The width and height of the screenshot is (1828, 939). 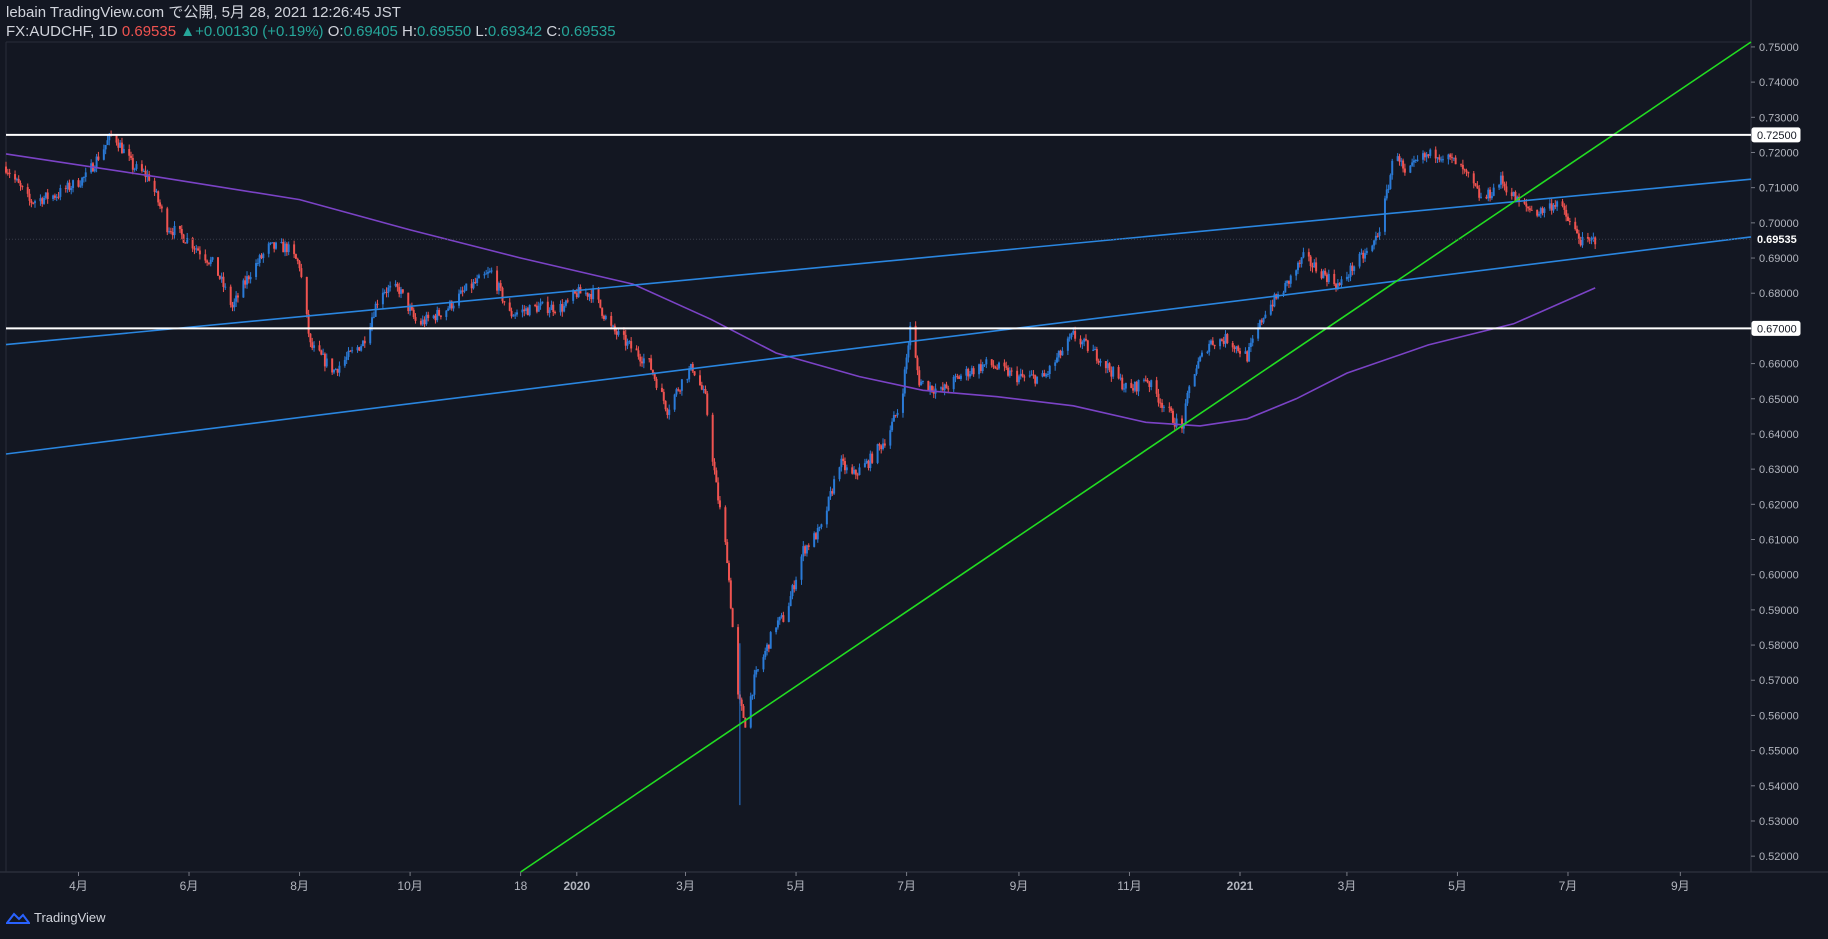 What do you see at coordinates (796, 886) in the screenshot?
I see `x-tick-label: 5月` at bounding box center [796, 886].